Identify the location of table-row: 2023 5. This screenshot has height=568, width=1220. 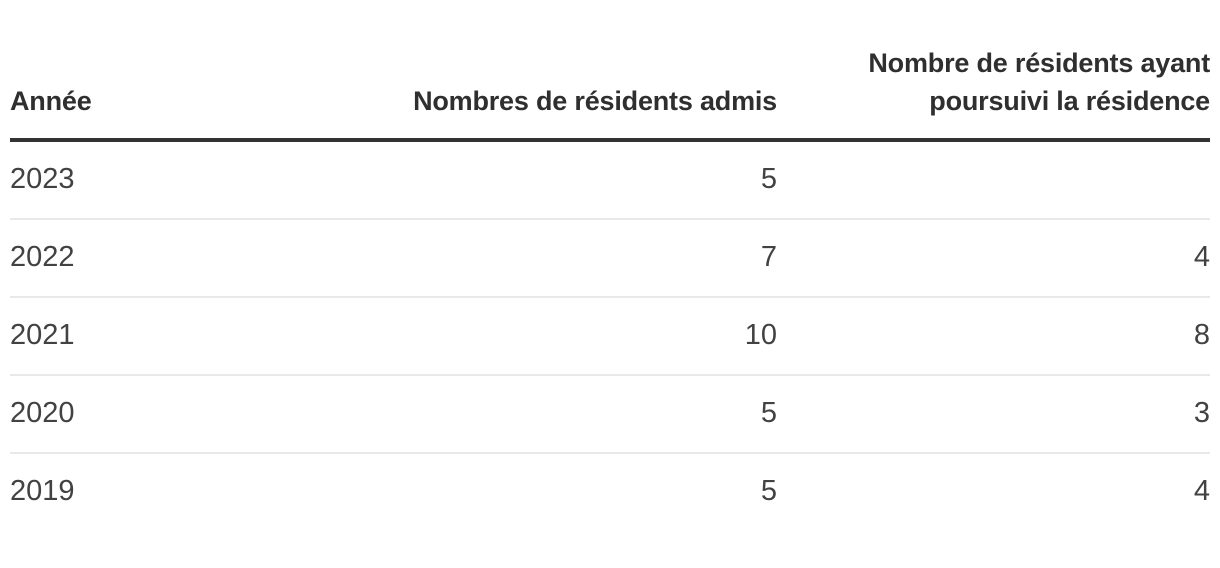
(610, 180).